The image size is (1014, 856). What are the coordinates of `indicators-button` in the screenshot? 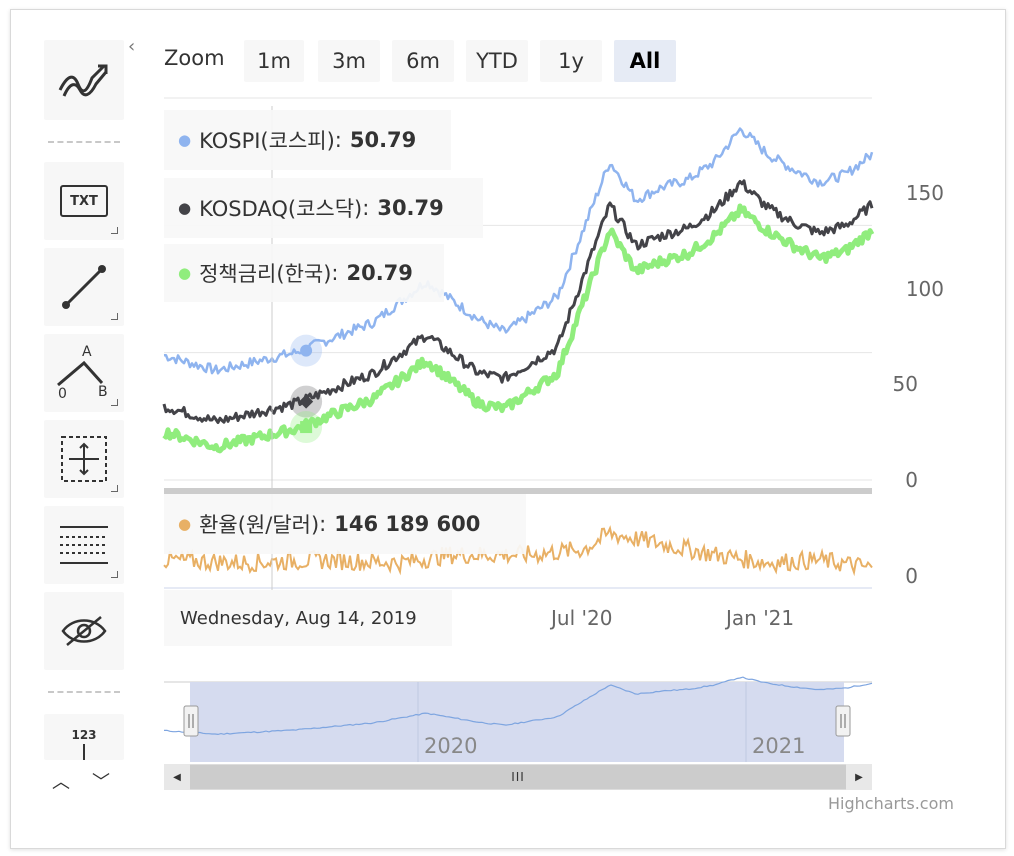 It's located at (84, 80).